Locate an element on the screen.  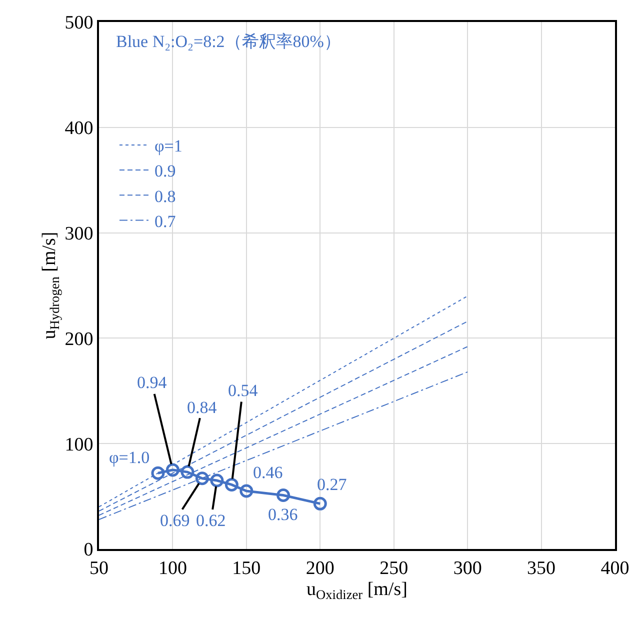
annotation: 0.36 is located at coordinates (283, 514).